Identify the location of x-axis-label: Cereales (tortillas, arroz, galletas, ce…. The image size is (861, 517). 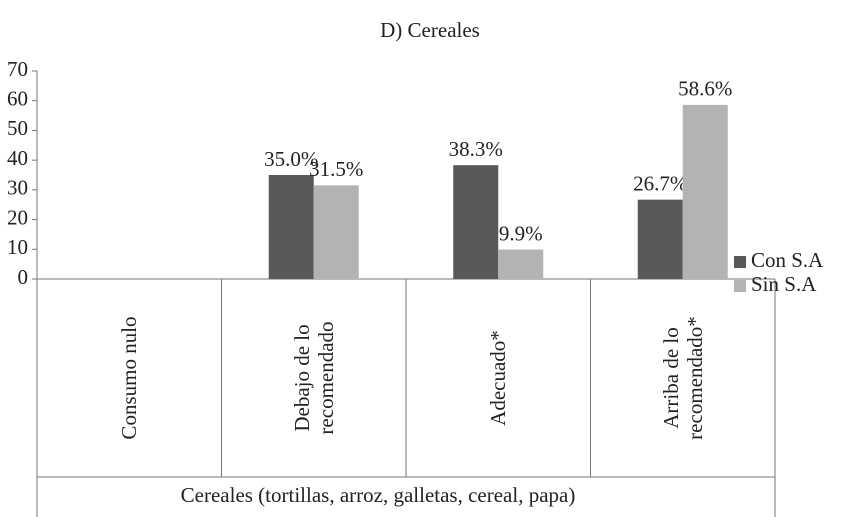
(378, 495).